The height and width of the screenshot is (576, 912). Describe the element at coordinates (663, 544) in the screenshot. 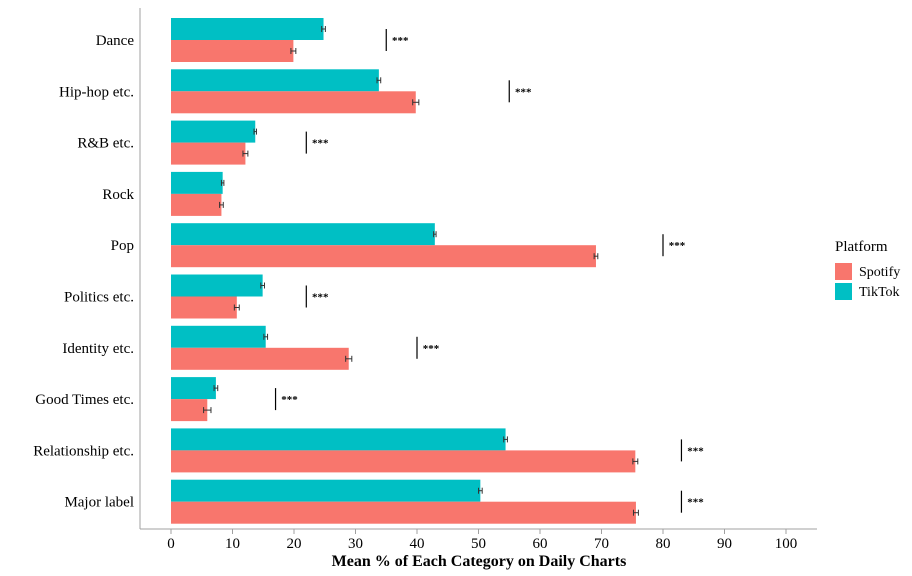

I see `x-tick-label: 80` at that location.